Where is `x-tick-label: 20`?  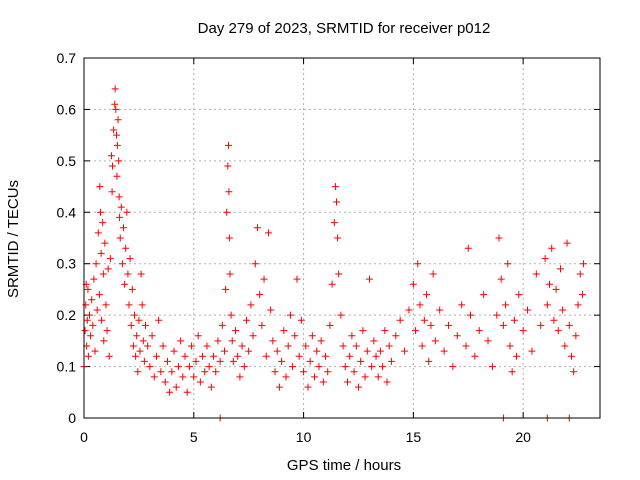 x-tick-label: 20 is located at coordinates (523, 437).